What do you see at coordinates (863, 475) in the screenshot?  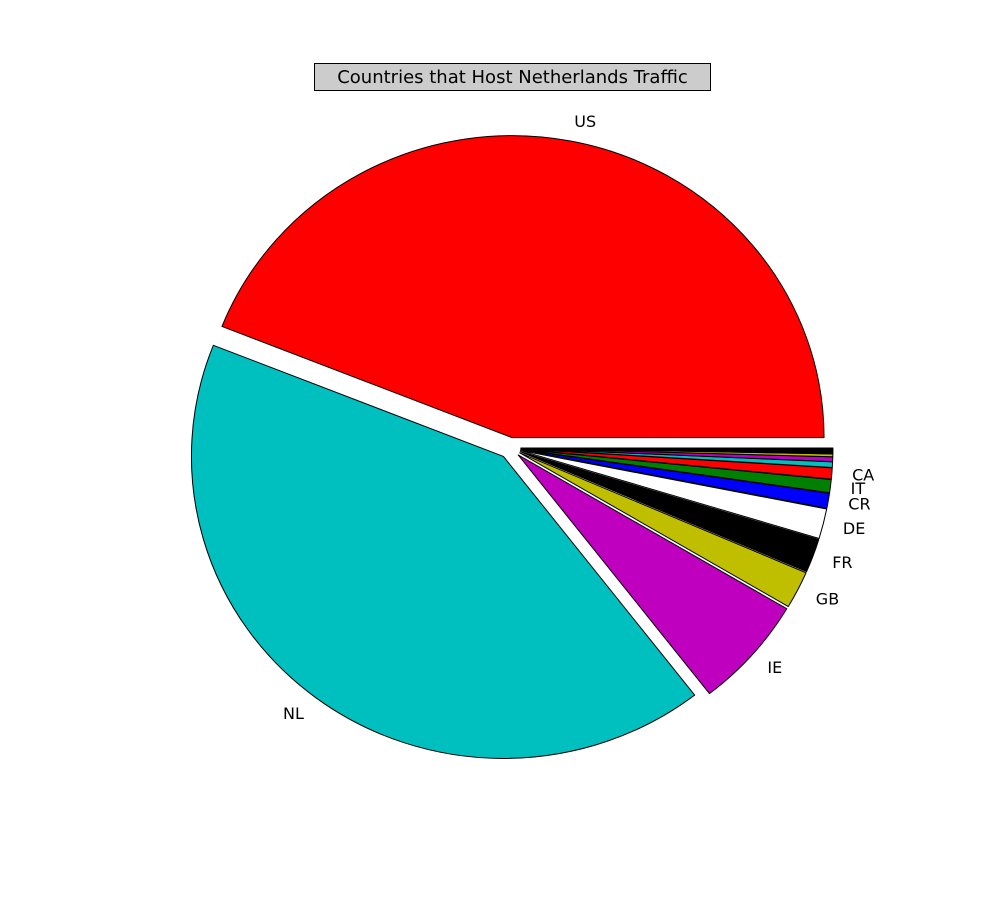 I see `pie-label-ca: CA` at bounding box center [863, 475].